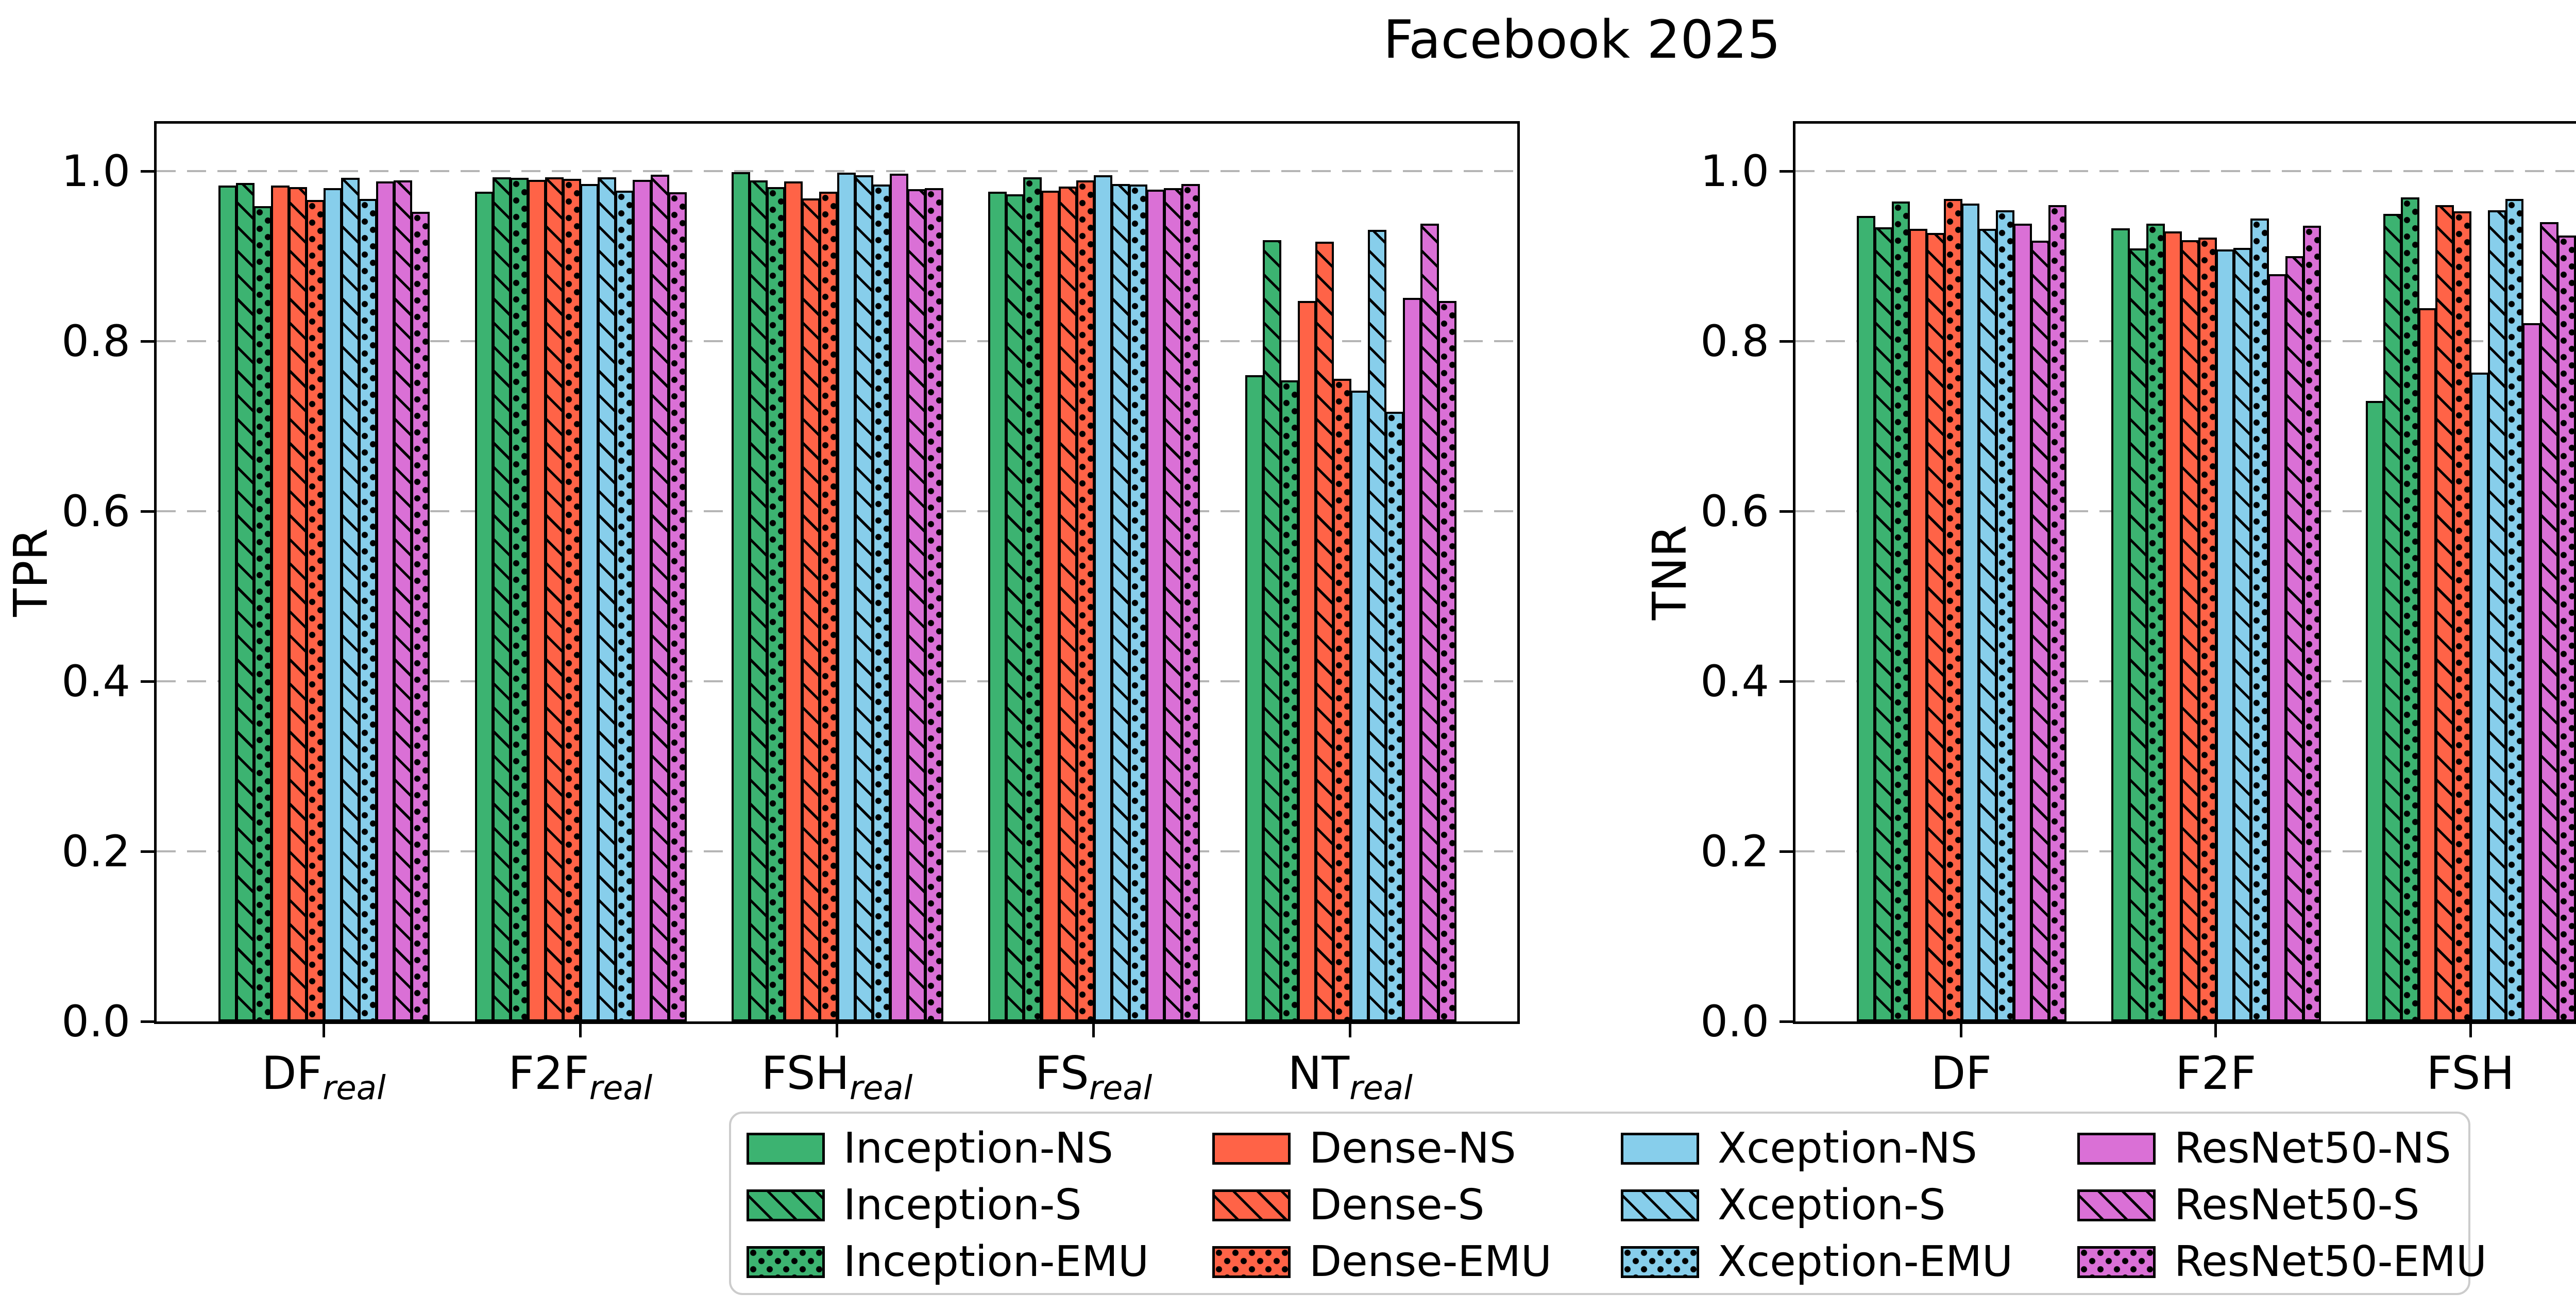  I want to click on legend-item-Xception-EMU: Xception-EMU, so click(1817, 1262).